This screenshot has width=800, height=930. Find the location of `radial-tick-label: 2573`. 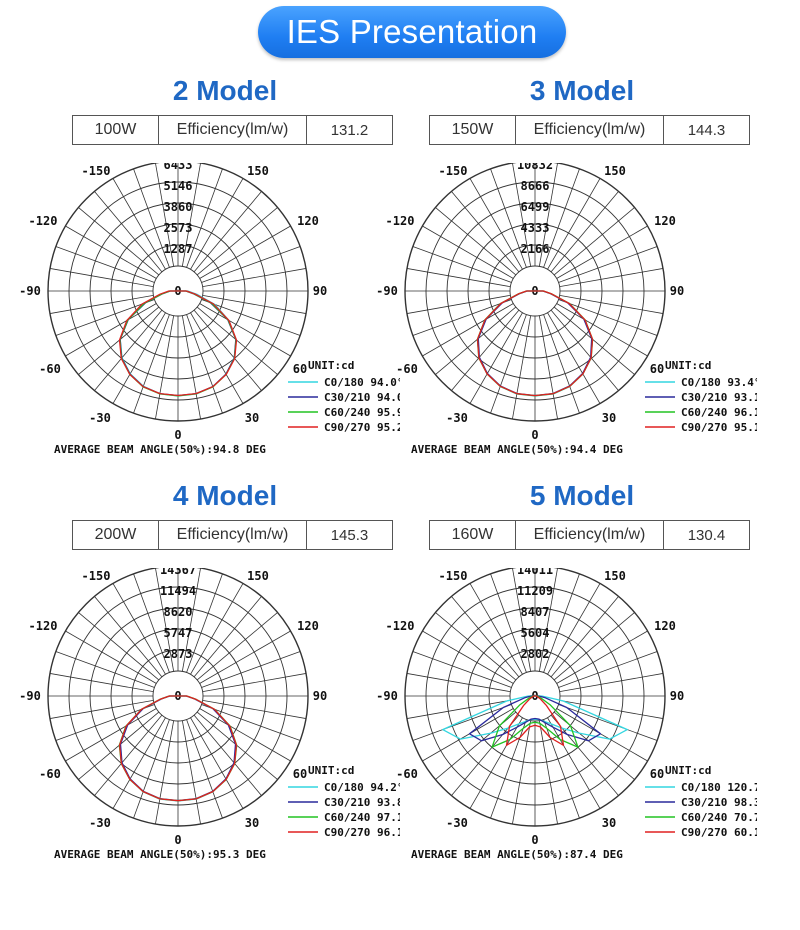

radial-tick-label: 2573 is located at coordinates (178, 228).